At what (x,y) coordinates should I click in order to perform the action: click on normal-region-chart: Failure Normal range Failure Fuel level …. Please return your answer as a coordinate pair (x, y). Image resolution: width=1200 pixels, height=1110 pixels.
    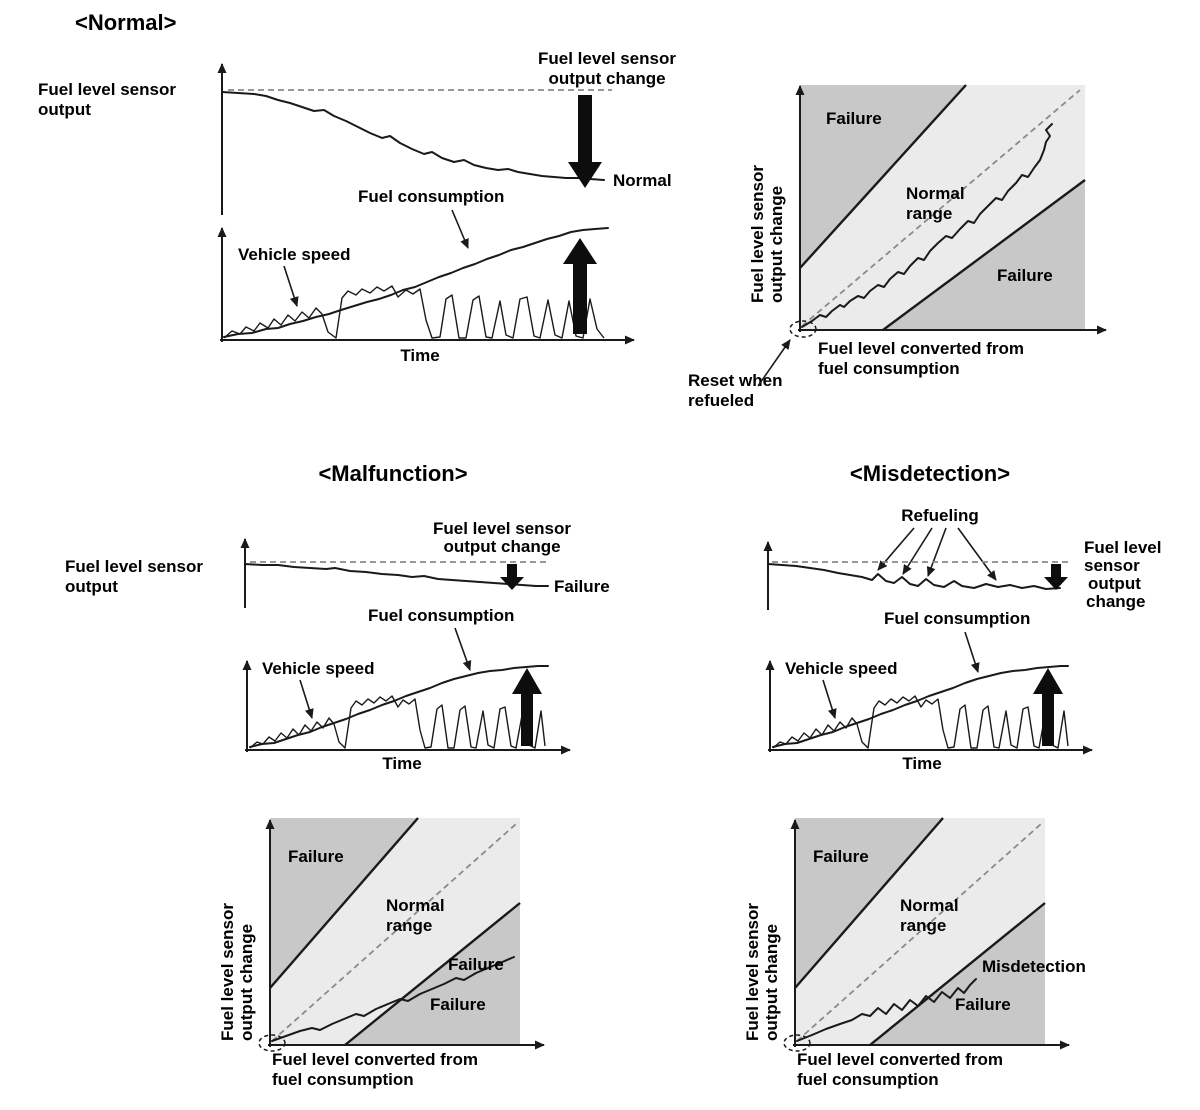
    Looking at the image, I should click on (897, 247).